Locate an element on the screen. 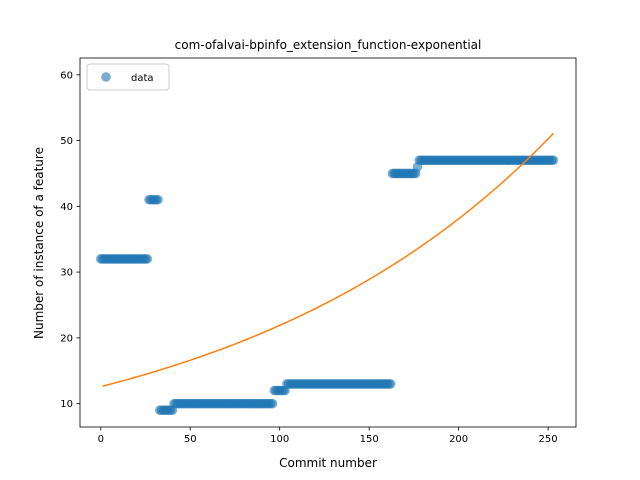  y-tick-label: 30 is located at coordinates (66, 273).